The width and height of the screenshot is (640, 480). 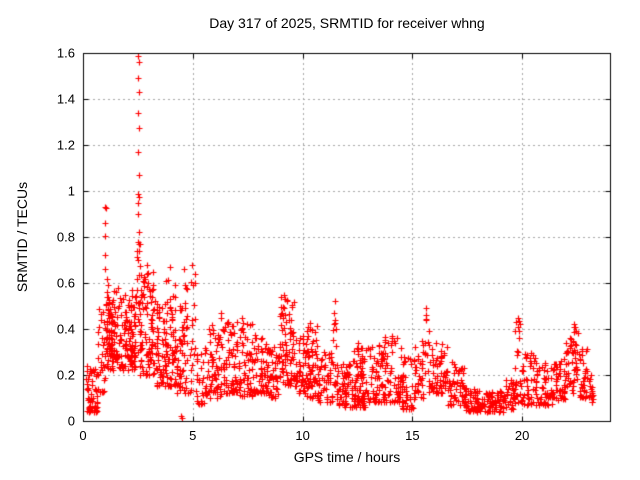 What do you see at coordinates (65, 283) in the screenshot?
I see `y-tick-label: 0.6` at bounding box center [65, 283].